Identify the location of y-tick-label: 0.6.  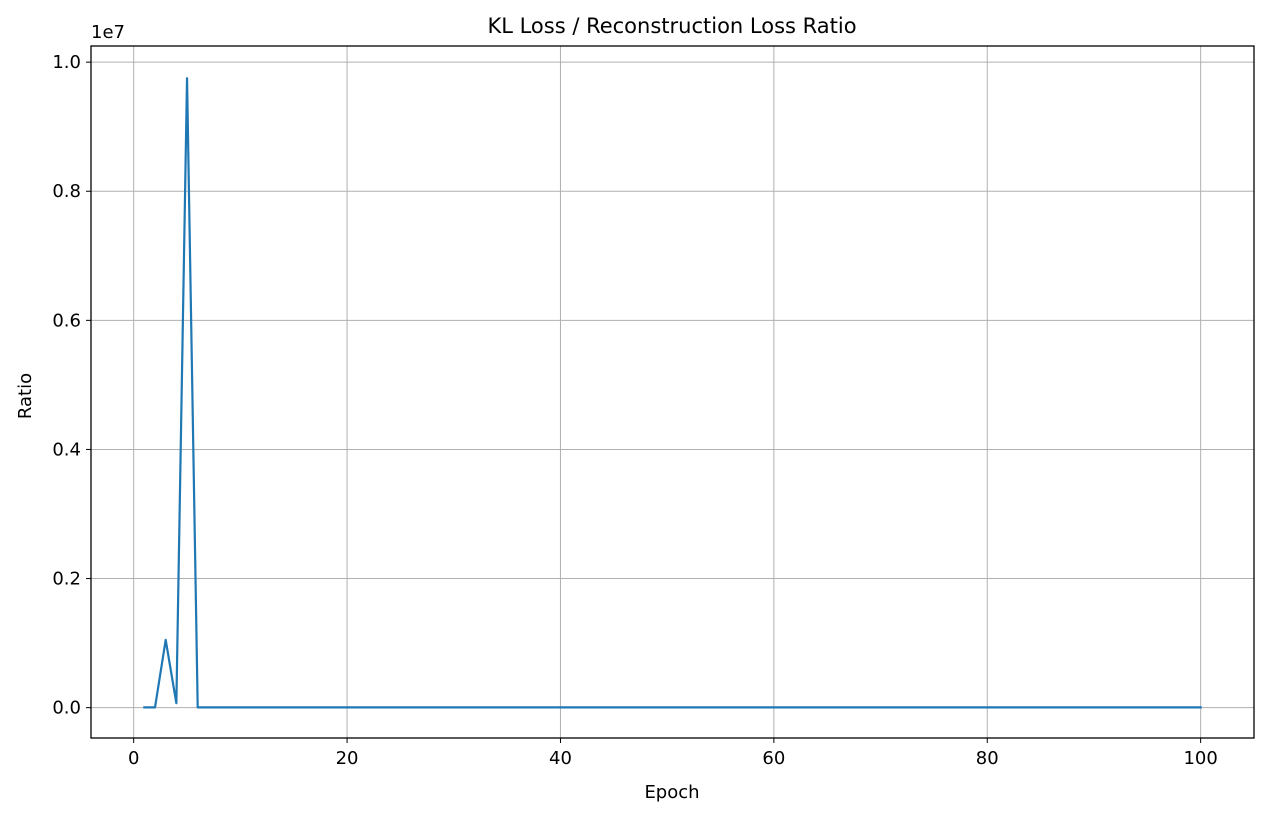
(66, 320).